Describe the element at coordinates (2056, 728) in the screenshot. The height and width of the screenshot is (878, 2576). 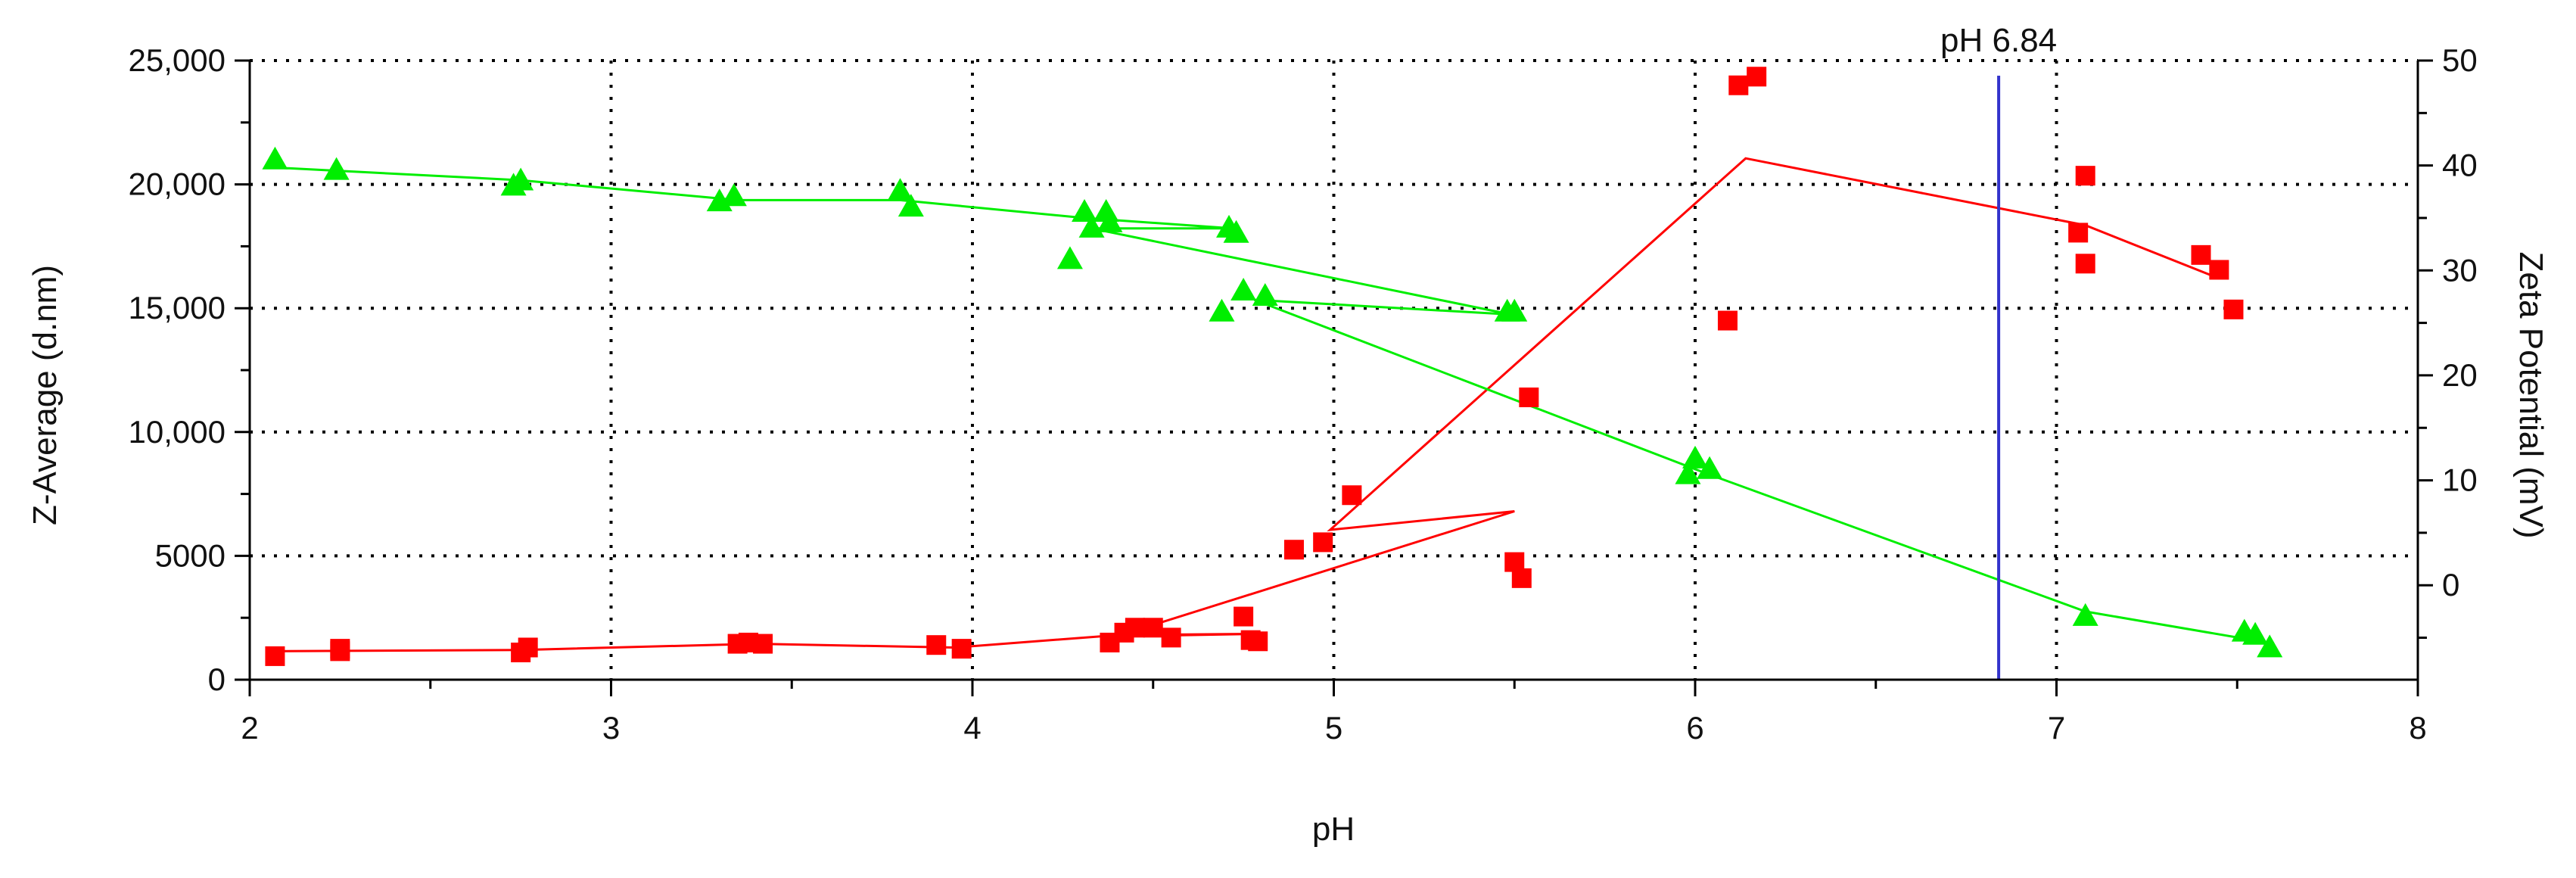
I see `x-tick-label: 7` at that location.